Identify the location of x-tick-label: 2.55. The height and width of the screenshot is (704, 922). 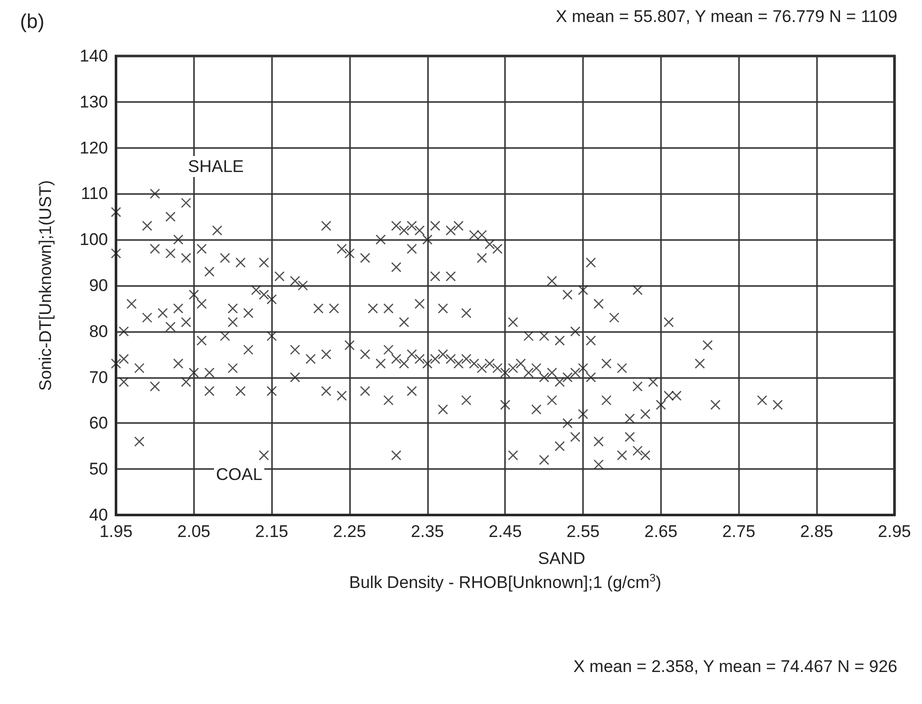
(583, 531).